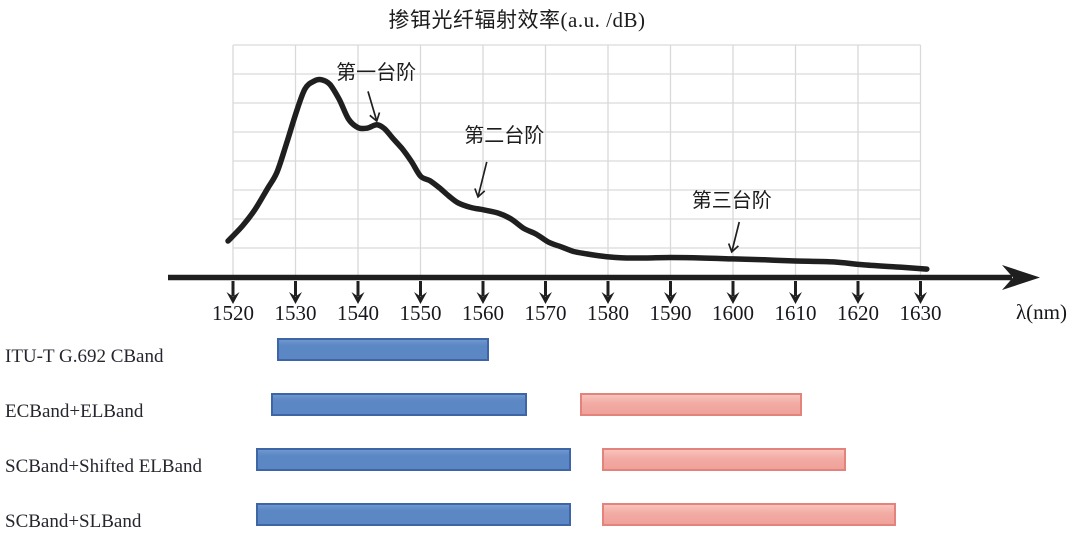 The width and height of the screenshot is (1080, 536). What do you see at coordinates (74, 411) in the screenshot?
I see `band-row-label: ECBand+ELBand` at bounding box center [74, 411].